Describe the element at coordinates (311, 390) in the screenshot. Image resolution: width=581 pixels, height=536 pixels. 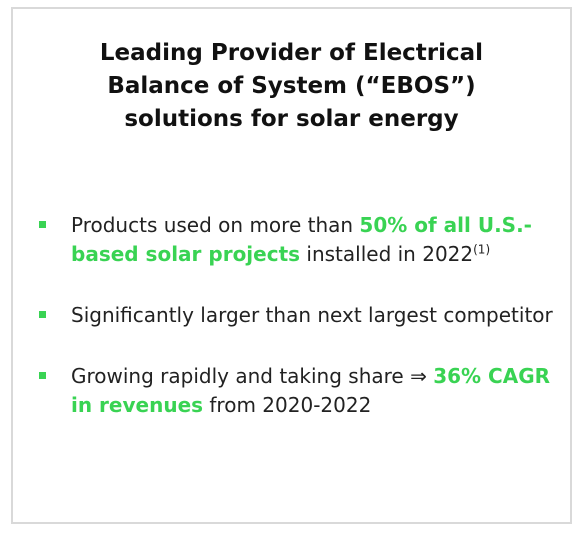
I see `bullet-highlight: 36% CAGR in revenues` at that location.